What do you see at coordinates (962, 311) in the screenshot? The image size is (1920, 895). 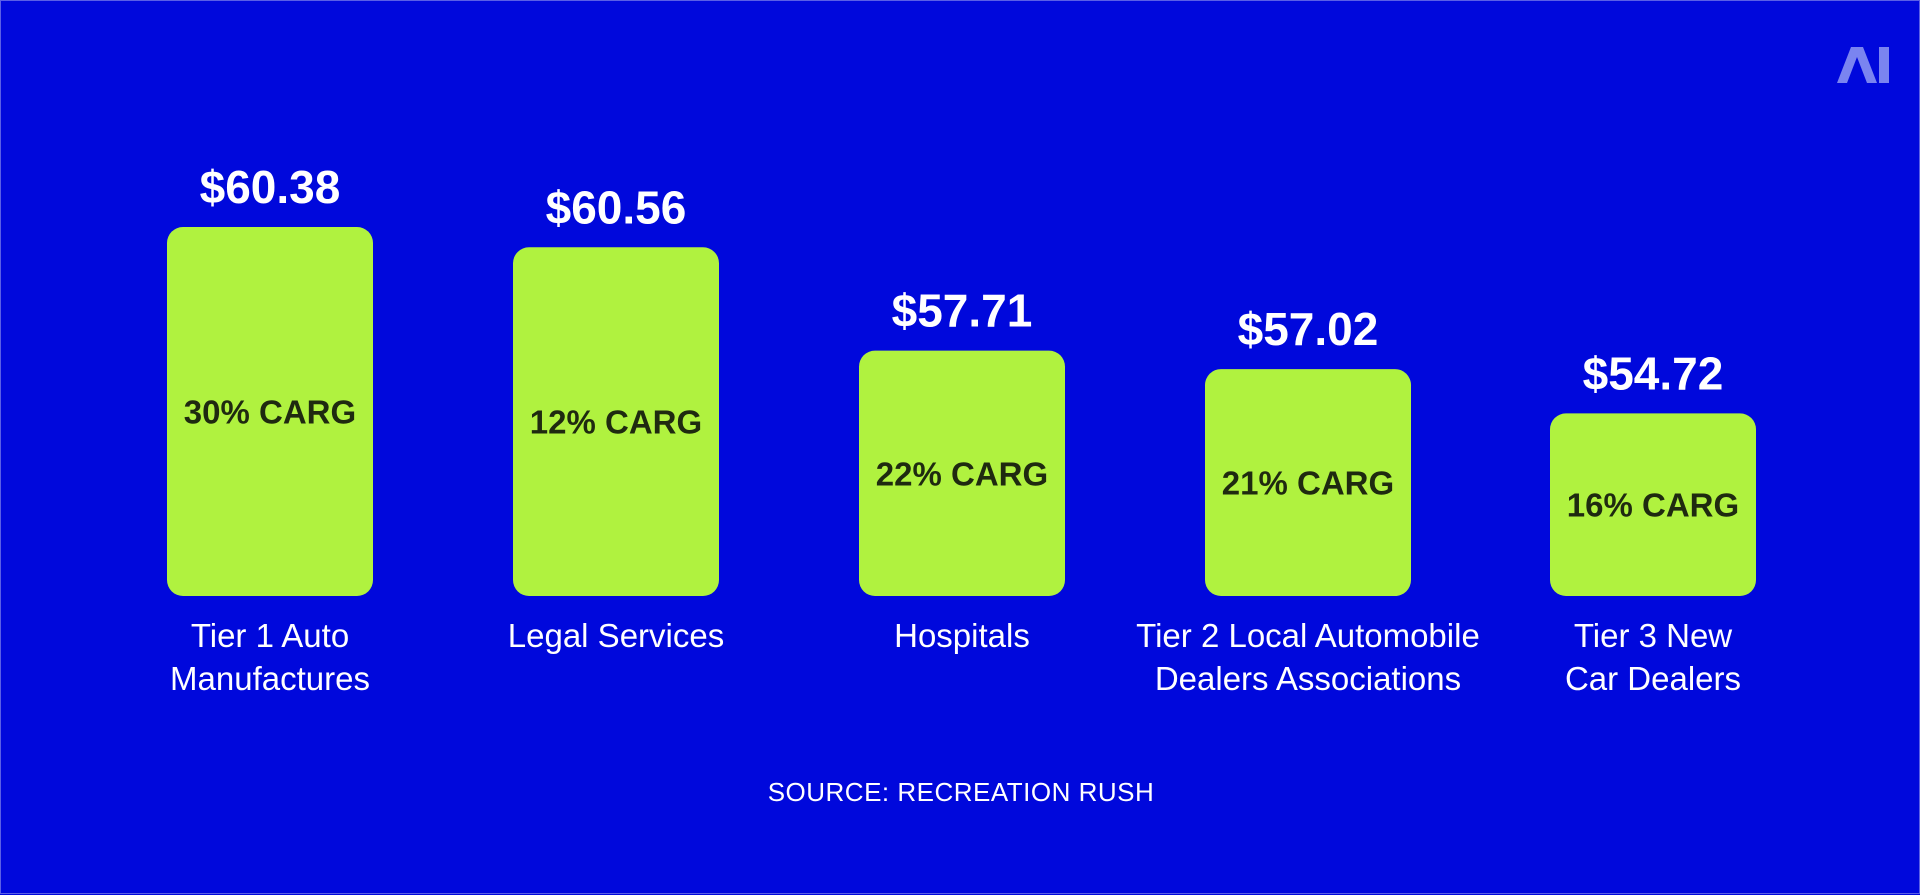 I see `value-label: $57.71` at bounding box center [962, 311].